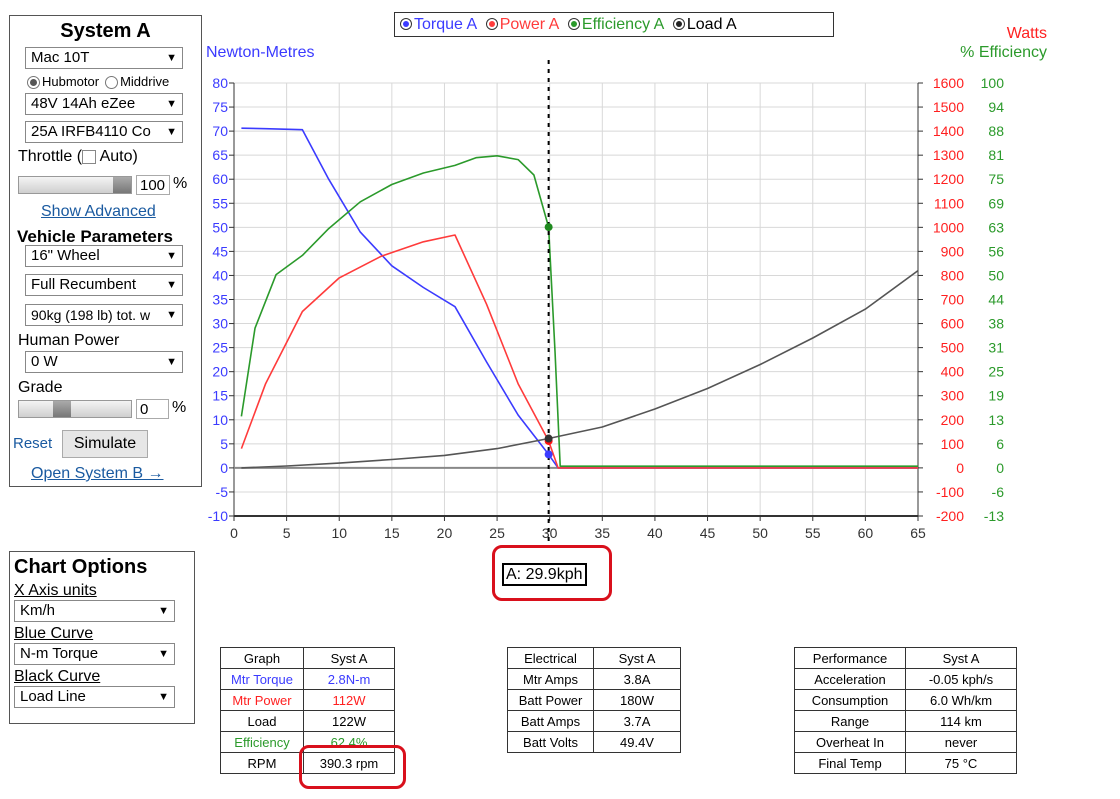 The height and width of the screenshot is (799, 1120). I want to click on human-power-select: 0 W ▼, so click(104, 362).